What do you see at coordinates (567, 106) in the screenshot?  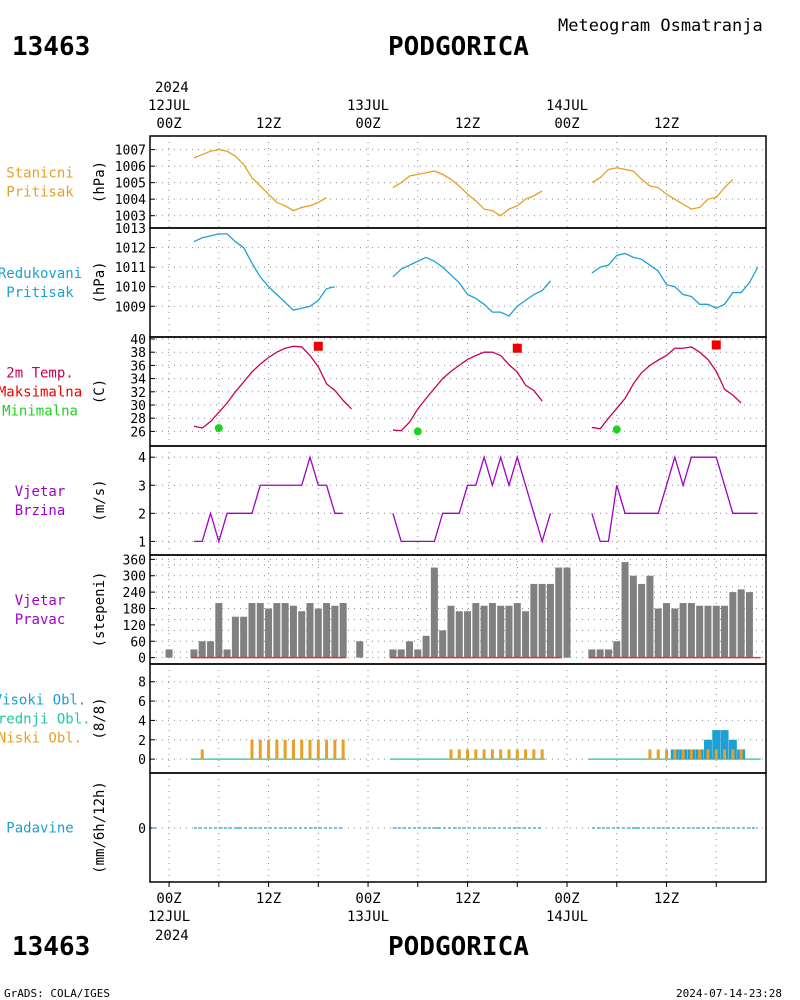 I see `top-date-label: 14JUL` at bounding box center [567, 106].